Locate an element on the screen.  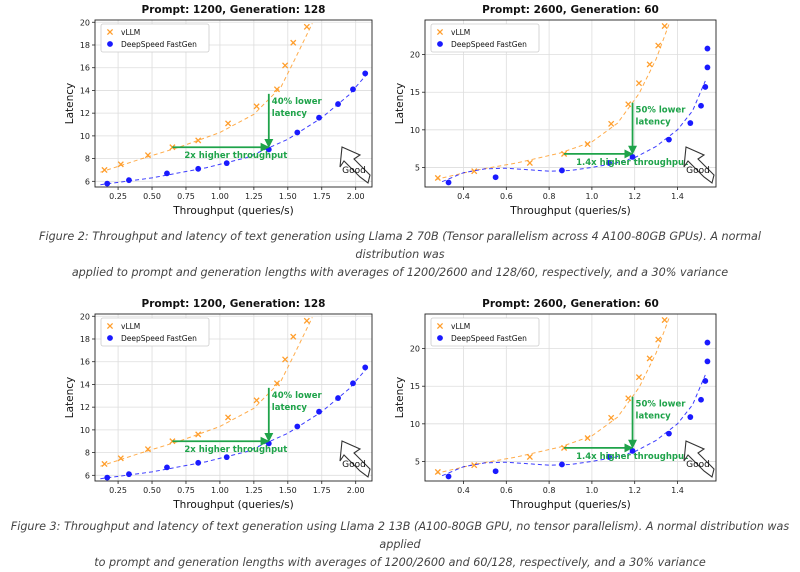
x-tick-label: 1.0 is located at coordinates (592, 196).